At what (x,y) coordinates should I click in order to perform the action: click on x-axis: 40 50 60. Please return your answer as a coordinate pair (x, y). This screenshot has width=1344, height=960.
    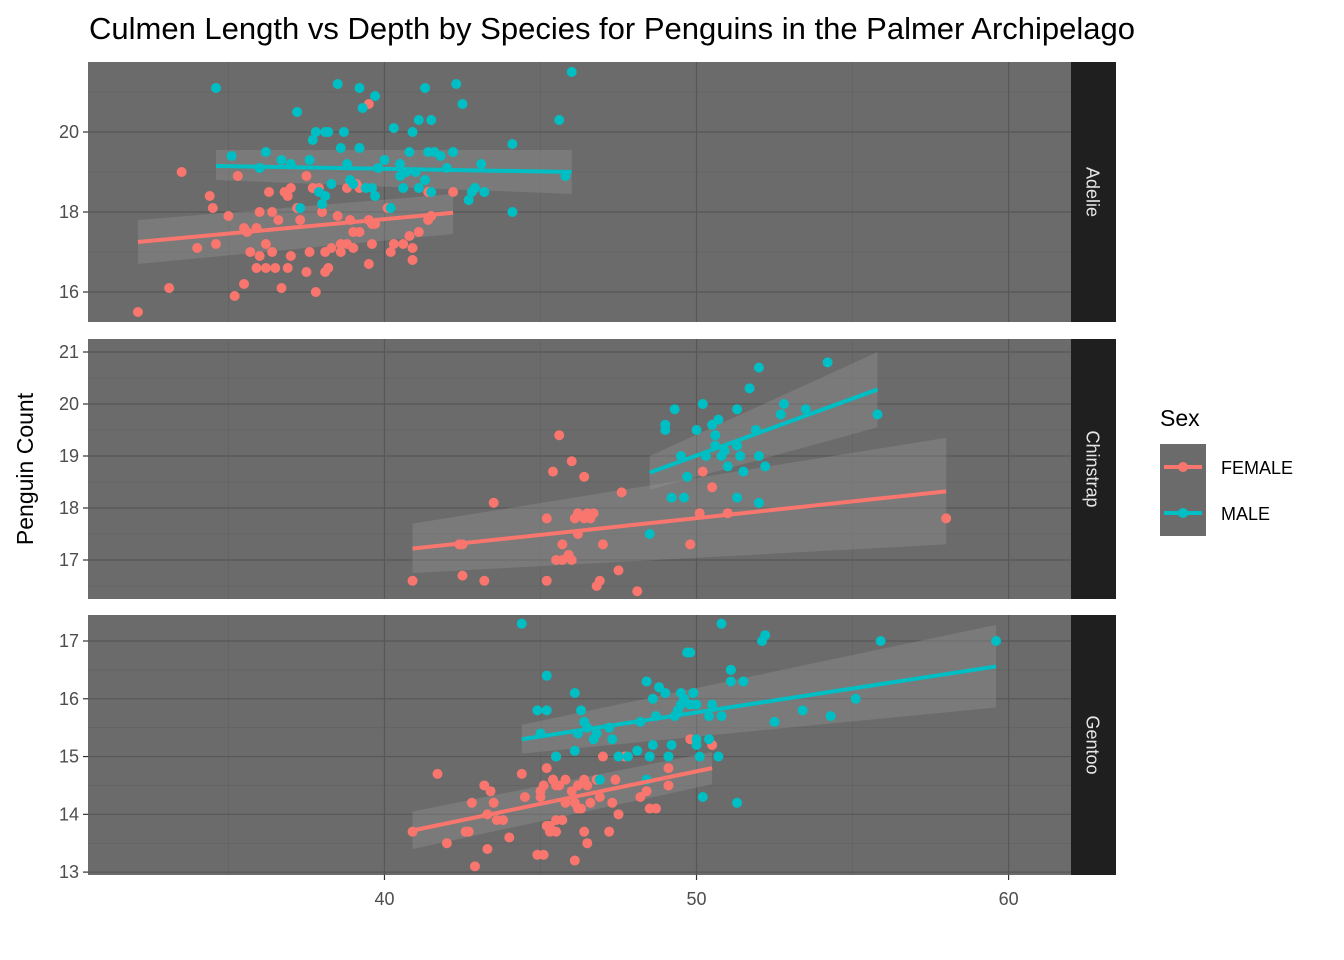
    Looking at the image, I should click on (696, 892).